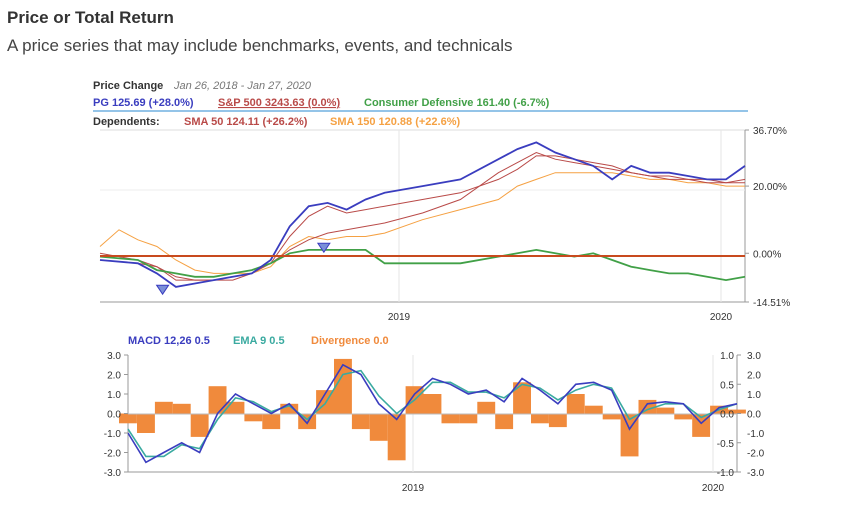  I want to click on date-range: Jan 26, 2018 - Jan 27, 2020, so click(242, 86).